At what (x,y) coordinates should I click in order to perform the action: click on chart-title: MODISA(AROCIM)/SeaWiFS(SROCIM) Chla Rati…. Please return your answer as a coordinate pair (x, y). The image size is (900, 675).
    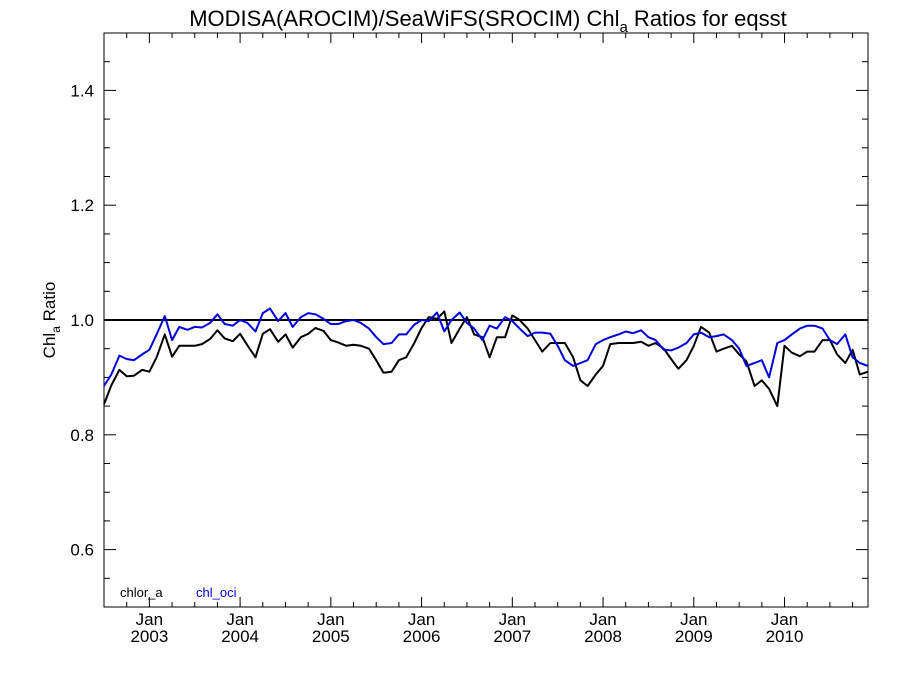
    Looking at the image, I should click on (488, 21).